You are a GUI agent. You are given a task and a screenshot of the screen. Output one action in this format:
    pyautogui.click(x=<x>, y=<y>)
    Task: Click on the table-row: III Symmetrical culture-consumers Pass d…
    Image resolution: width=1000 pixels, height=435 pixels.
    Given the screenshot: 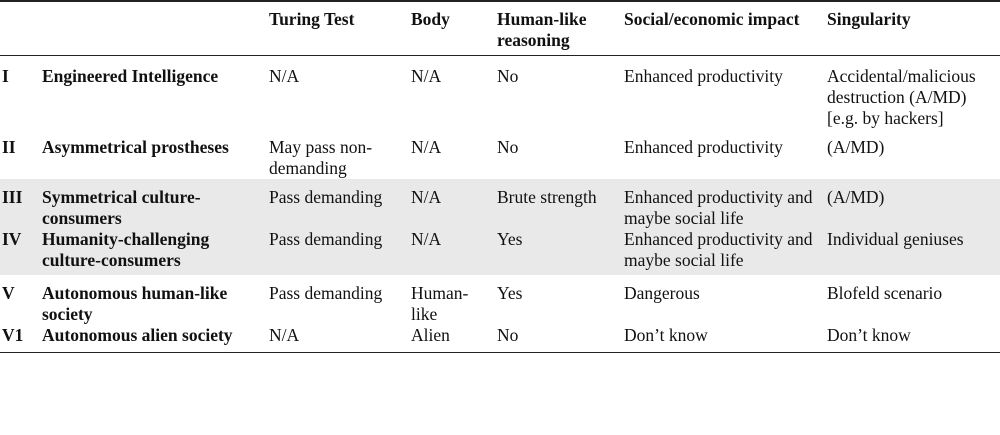 What is the action you would take?
    pyautogui.click(x=500, y=204)
    